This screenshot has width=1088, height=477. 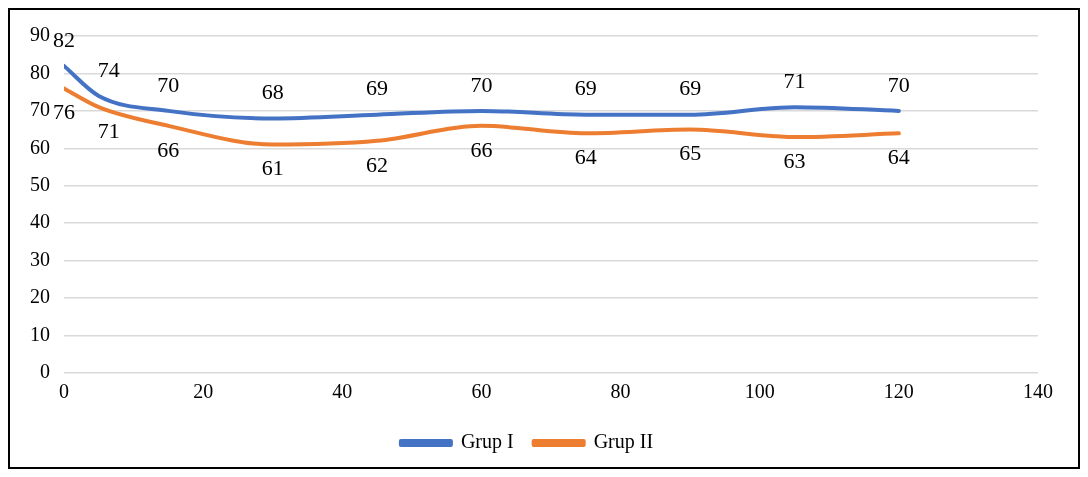 What do you see at coordinates (487, 442) in the screenshot?
I see `legend-label: Grup I` at bounding box center [487, 442].